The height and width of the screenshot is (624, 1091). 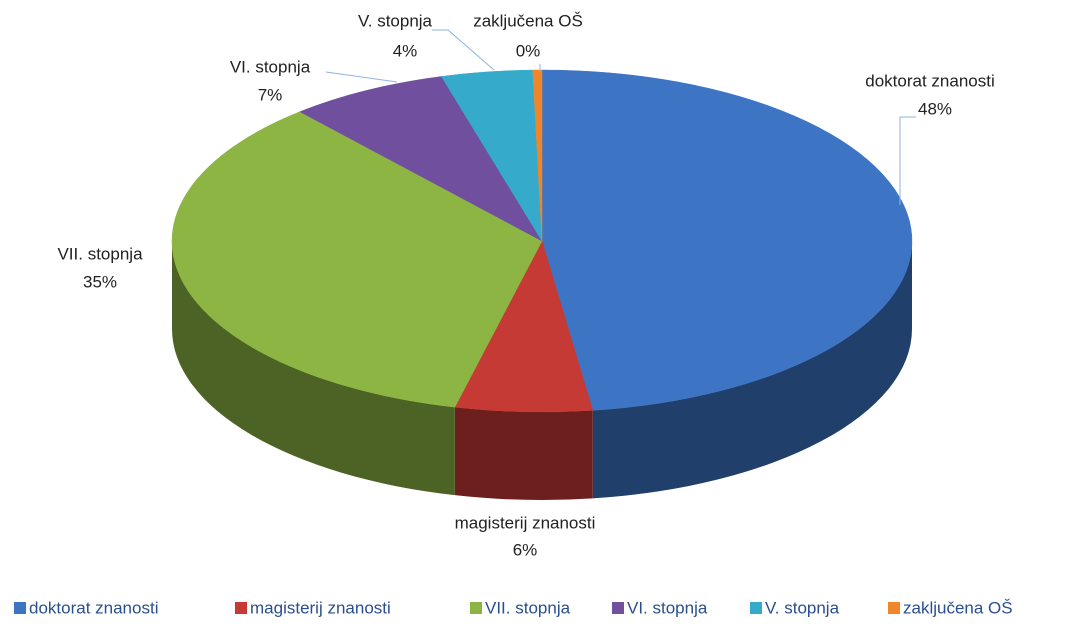 What do you see at coordinates (525, 522) in the screenshot?
I see `data-label-name: magisterij znanosti` at bounding box center [525, 522].